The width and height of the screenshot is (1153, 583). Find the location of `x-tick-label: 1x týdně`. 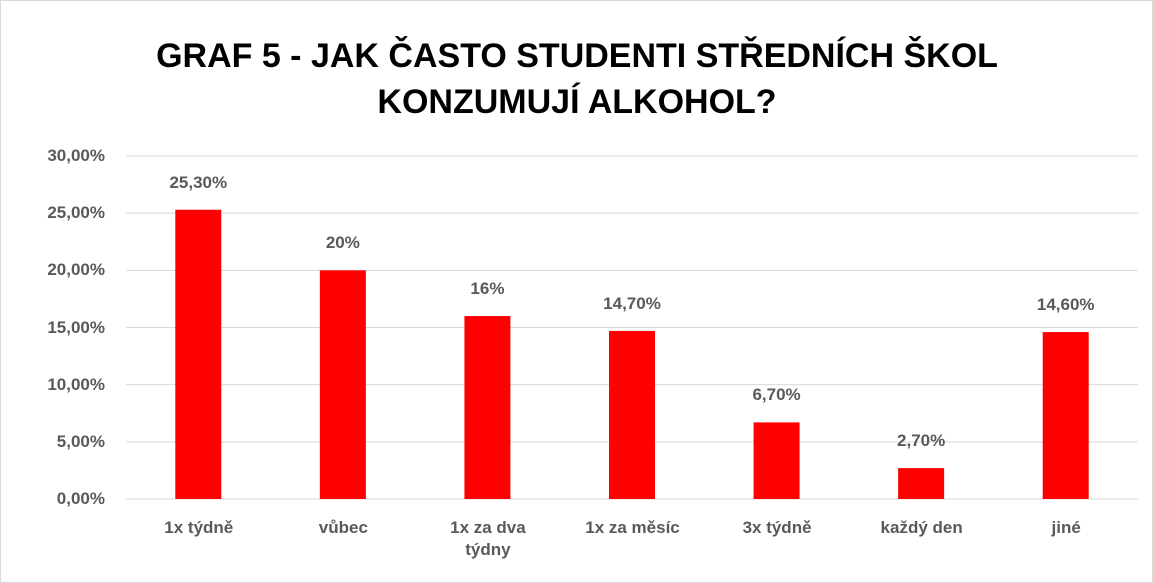

x-tick-label: 1x týdně is located at coordinates (199, 527).